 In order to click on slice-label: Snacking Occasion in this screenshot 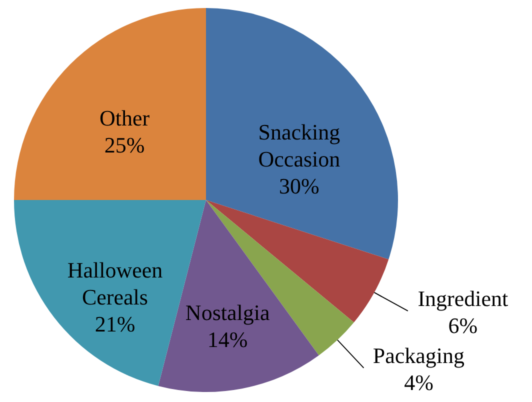, I will do `click(299, 145)`.